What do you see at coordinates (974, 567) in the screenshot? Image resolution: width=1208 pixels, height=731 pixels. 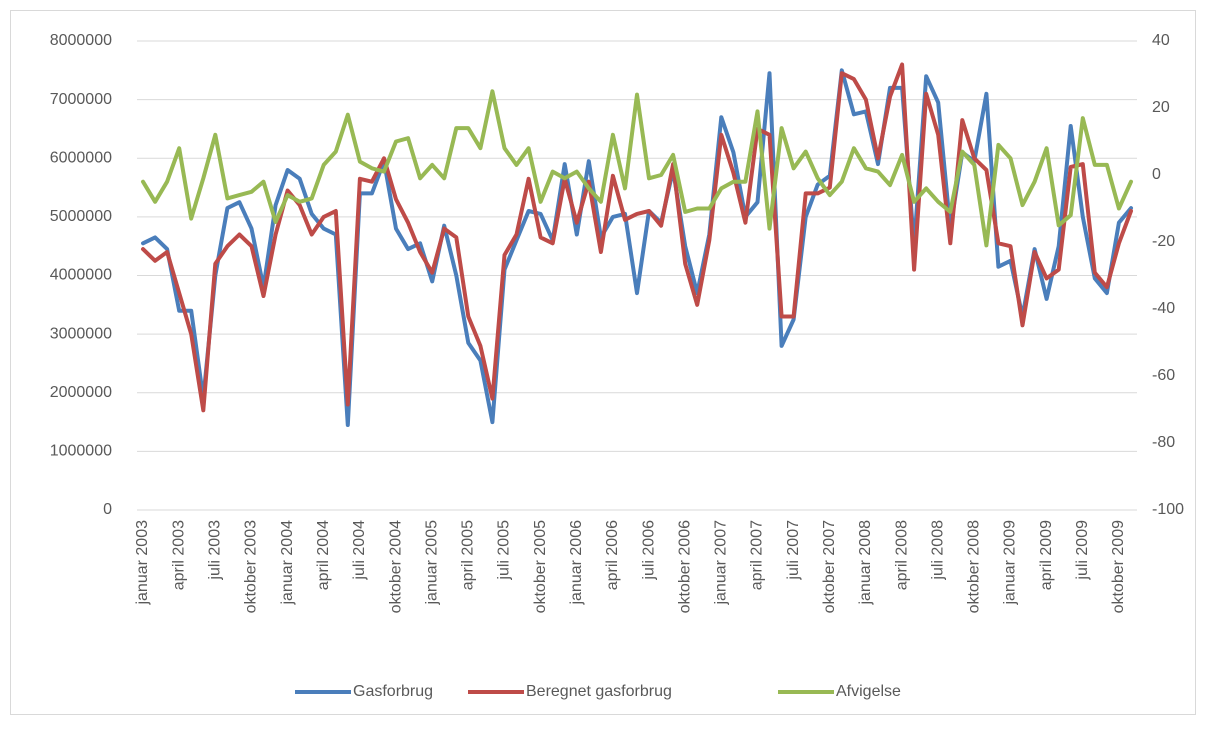 I see `x-tick-label: oktober 2008` at bounding box center [974, 567].